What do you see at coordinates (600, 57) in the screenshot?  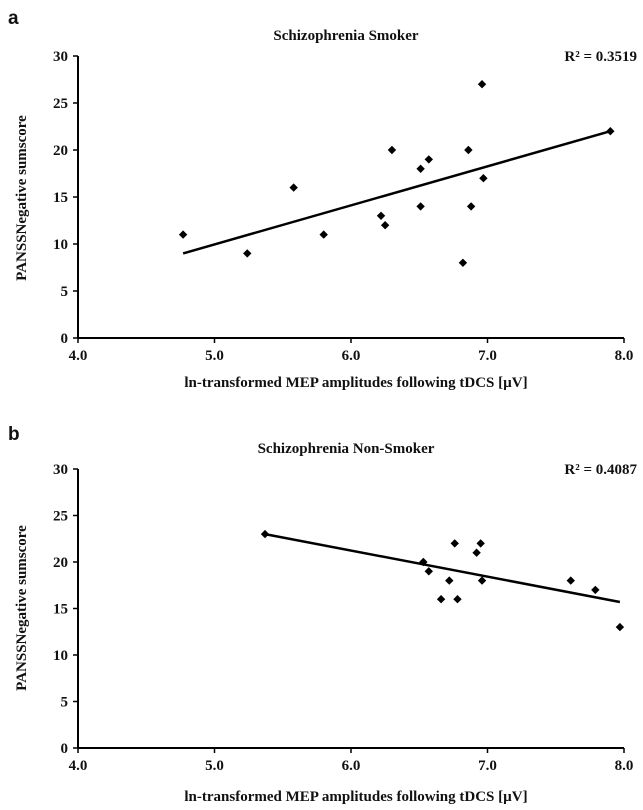 I see `r-squared-label: R² = 0.3519` at bounding box center [600, 57].